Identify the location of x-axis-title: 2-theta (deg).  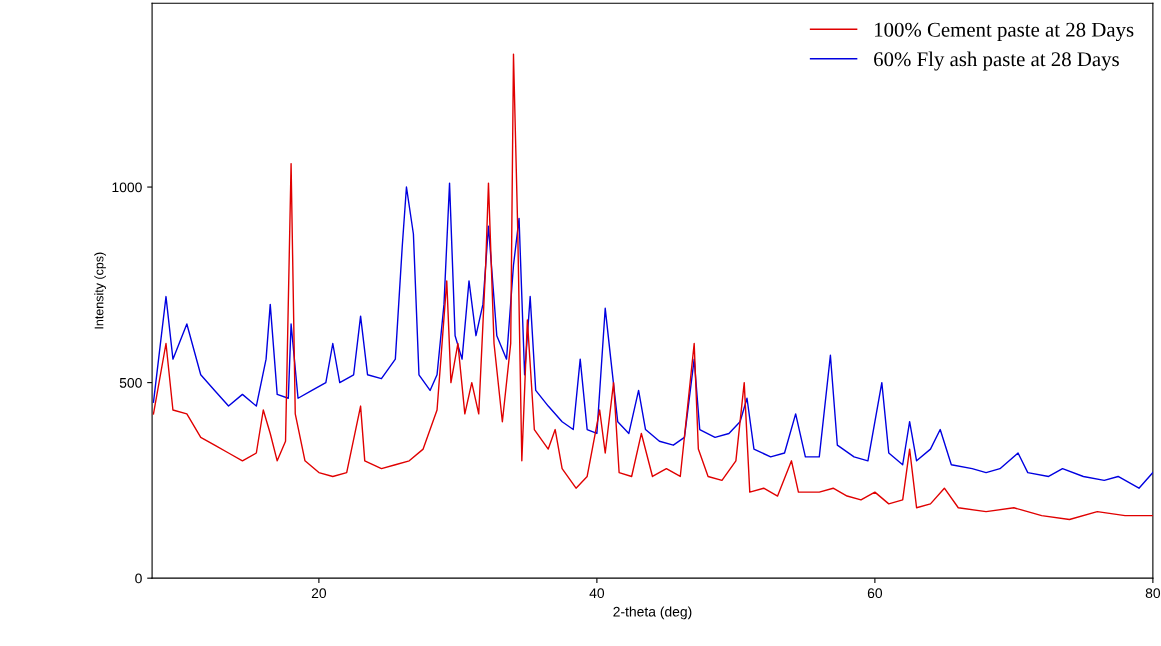
(652, 613).